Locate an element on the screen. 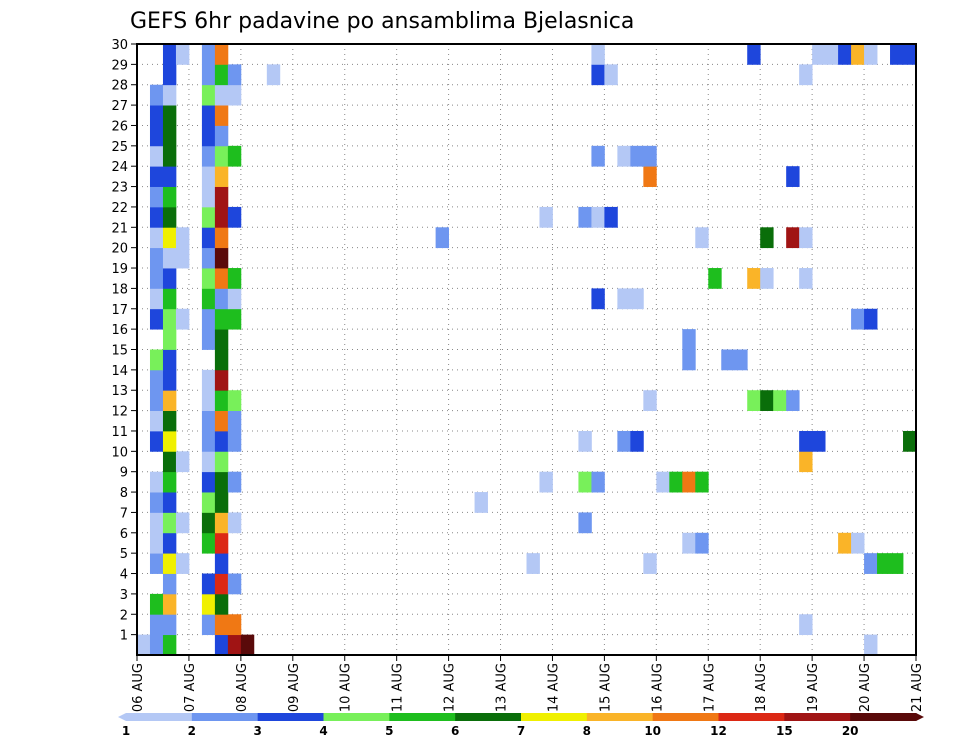  y-tick-label: 6 is located at coordinates (124, 534).